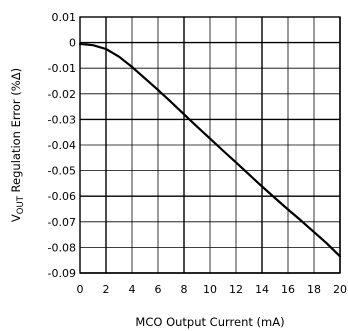 The image size is (348, 331). I want to click on x-tick-labels: 0 2 4 6 8 10 12 14 16 18 20, so click(212, 289).